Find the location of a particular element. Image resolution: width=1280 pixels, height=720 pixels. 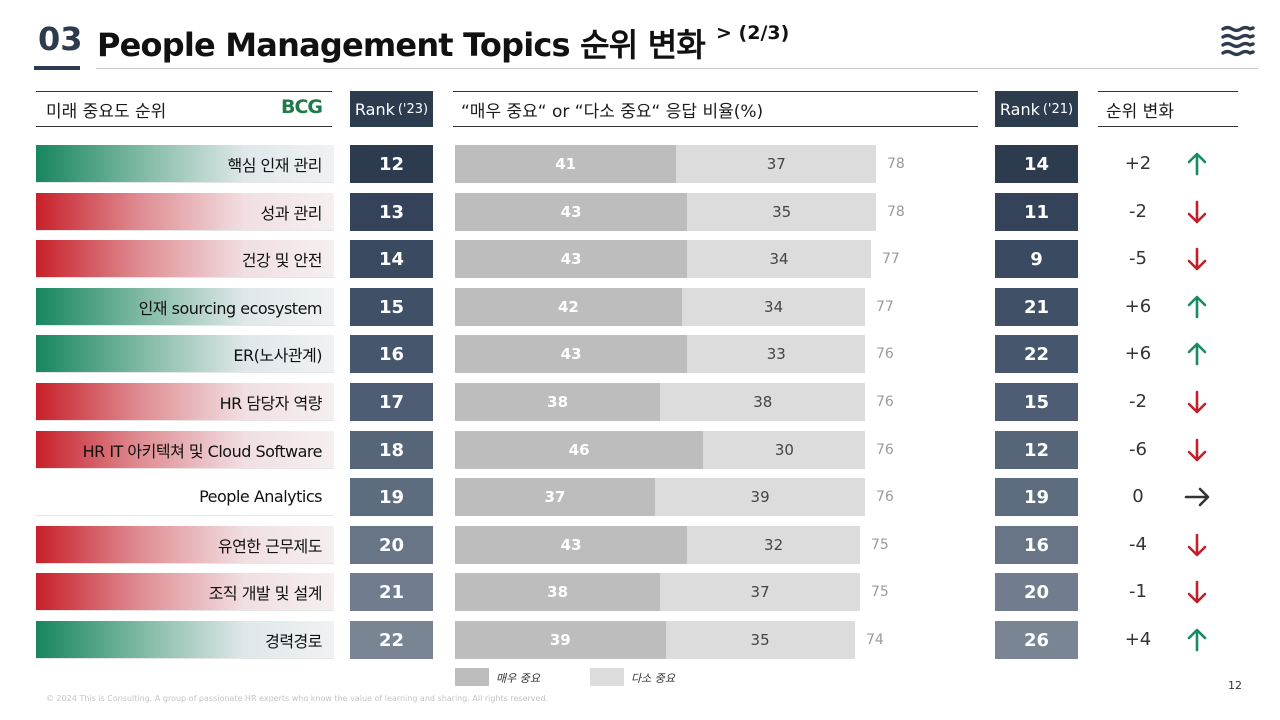

rank-change-value: +4 is located at coordinates (1138, 639).